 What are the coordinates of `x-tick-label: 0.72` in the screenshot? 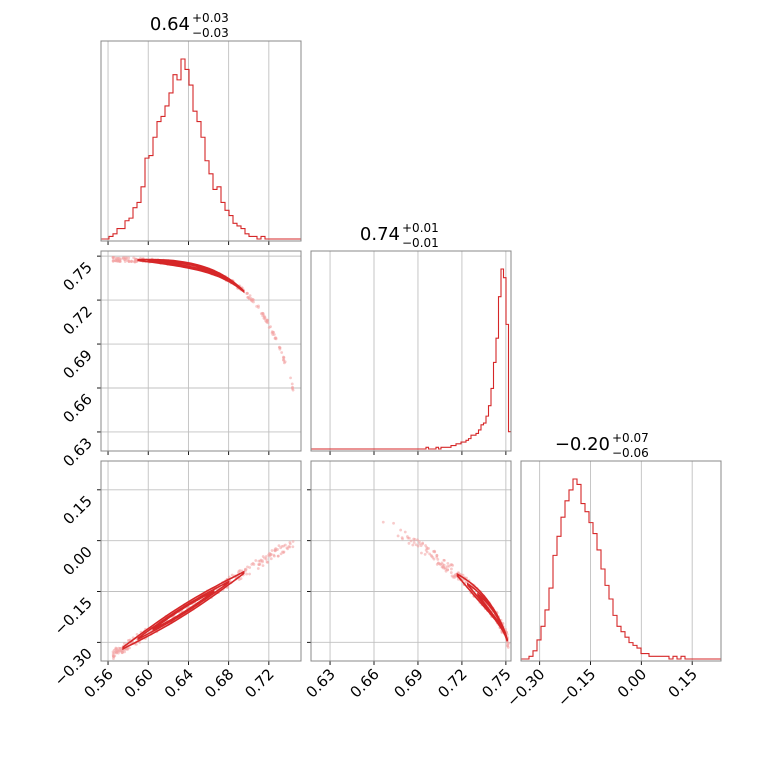 It's located at (452, 683).